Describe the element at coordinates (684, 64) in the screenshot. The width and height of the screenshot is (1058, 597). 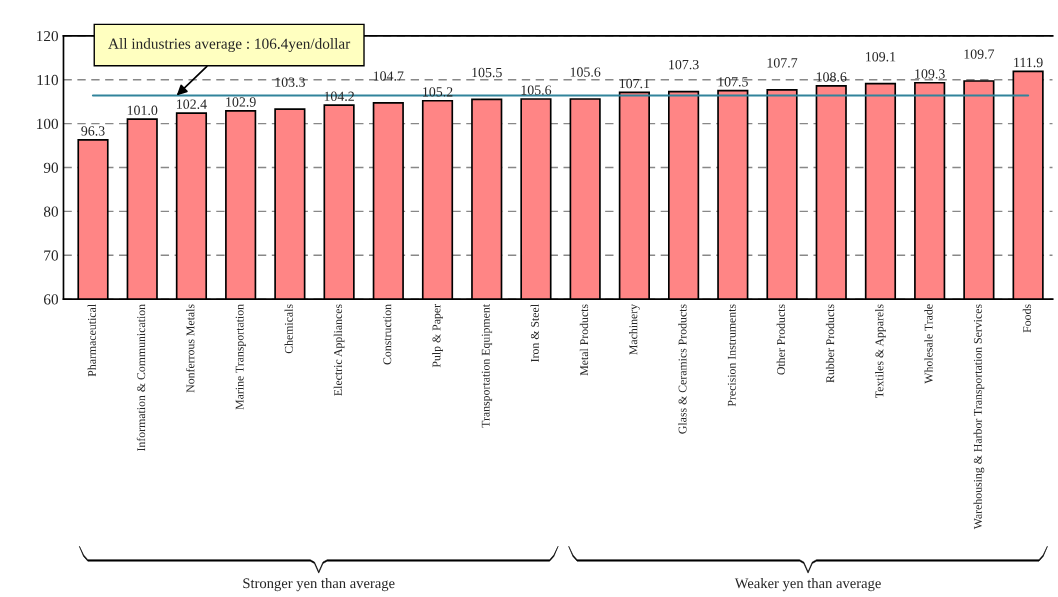
I see `data-label: 107.3` at that location.